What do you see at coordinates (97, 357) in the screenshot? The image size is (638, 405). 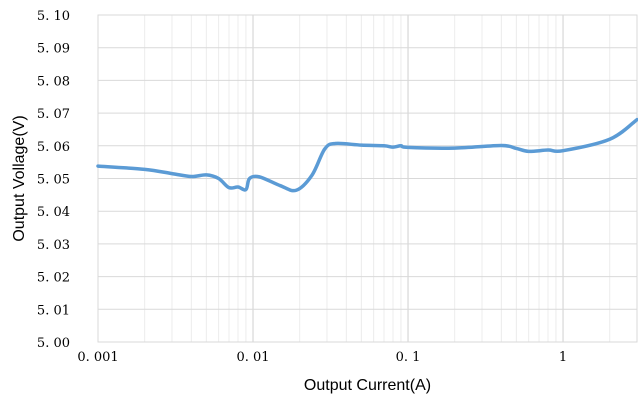 I see `x-tick-label: 0. 001` at bounding box center [97, 357].